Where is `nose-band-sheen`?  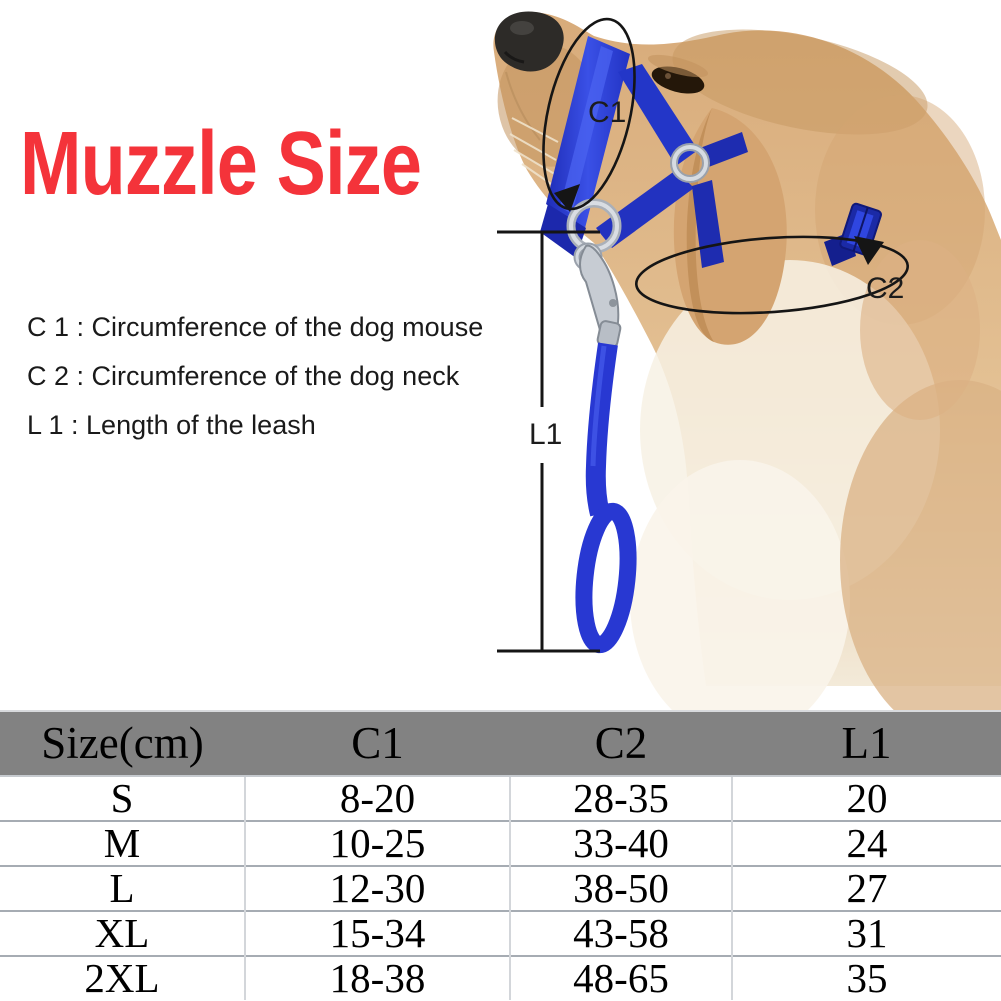
nose-band-sheen is located at coordinates (586, 130).